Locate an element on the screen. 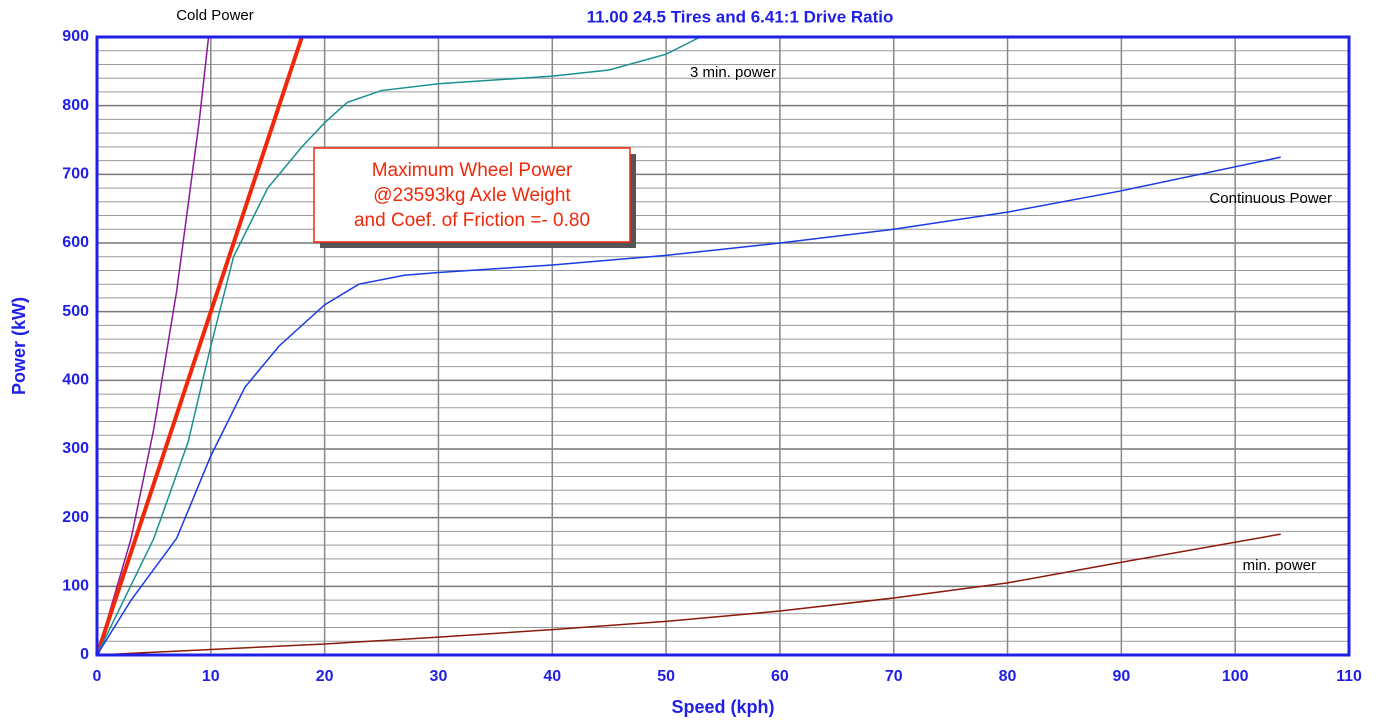 Image resolution: width=1385 pixels, height=727 pixels. annotation-box is located at coordinates (472, 195).